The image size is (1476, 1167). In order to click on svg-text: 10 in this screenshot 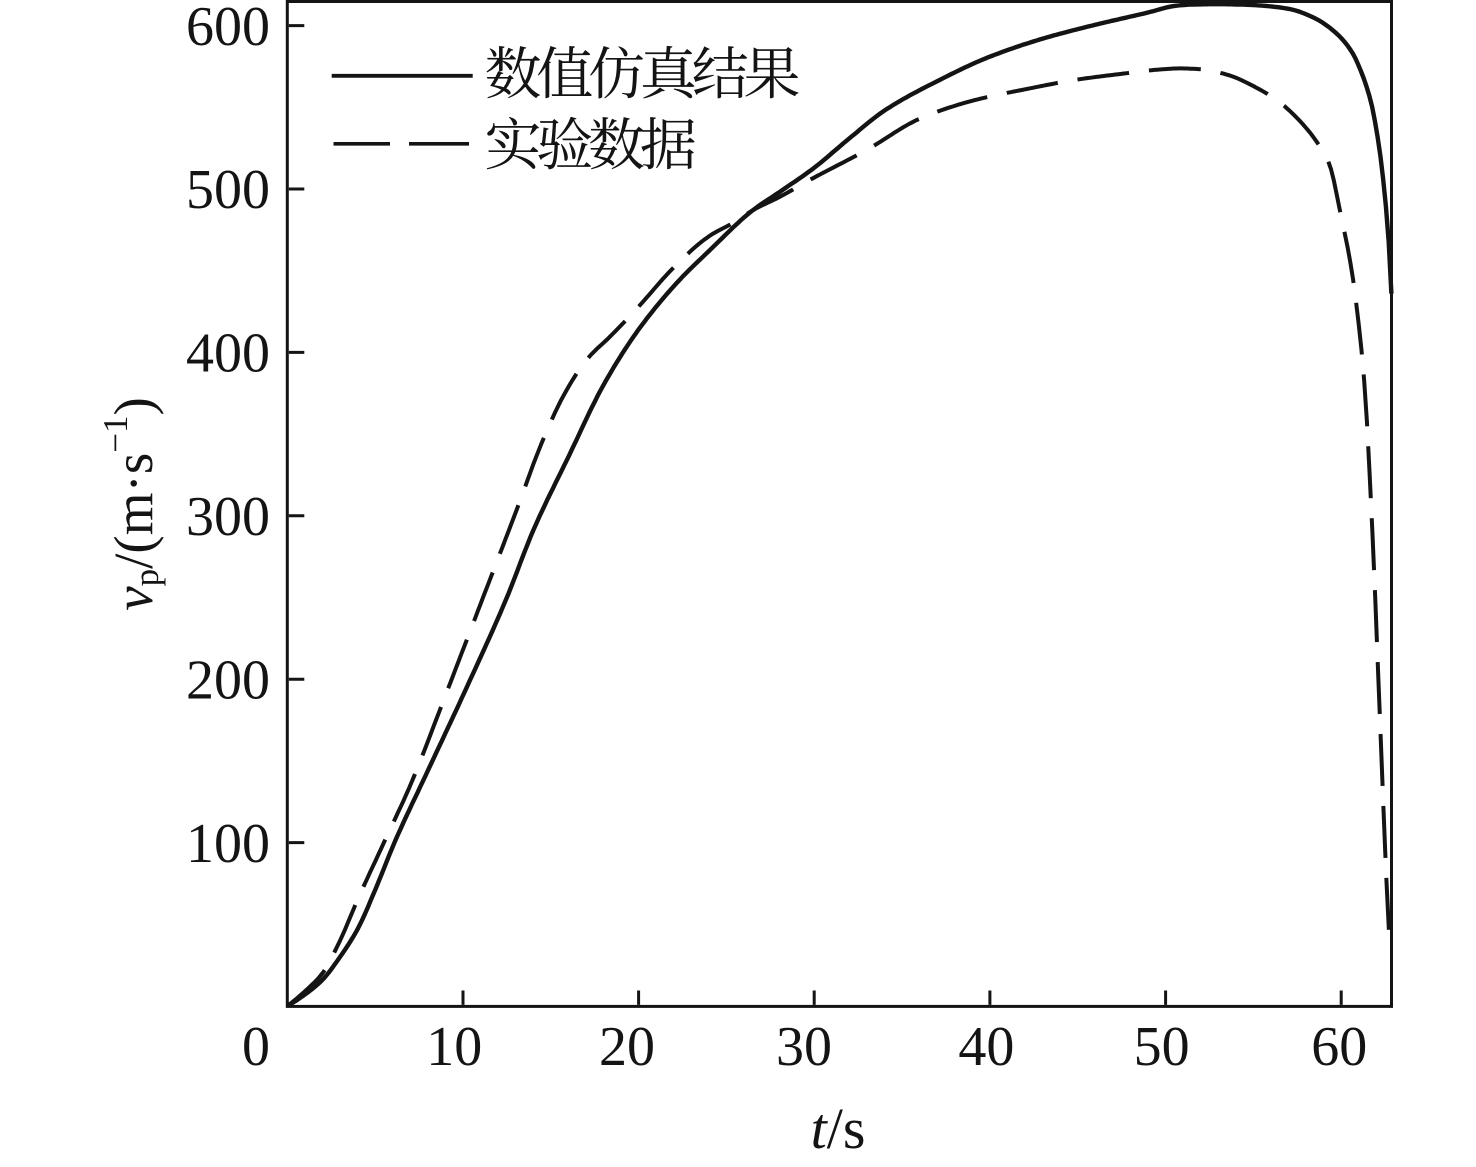, I will do `click(454, 1047)`.